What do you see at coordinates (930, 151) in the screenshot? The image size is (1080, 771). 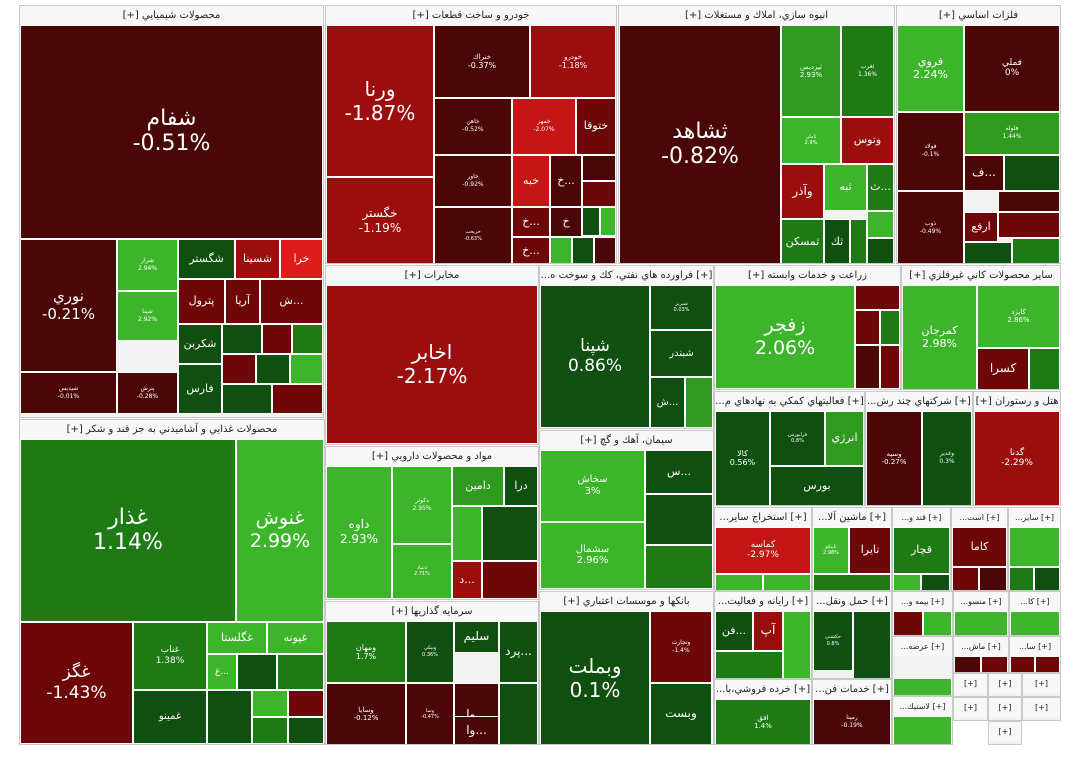 I see `stock-tile: فولاد -0.1%` at bounding box center [930, 151].